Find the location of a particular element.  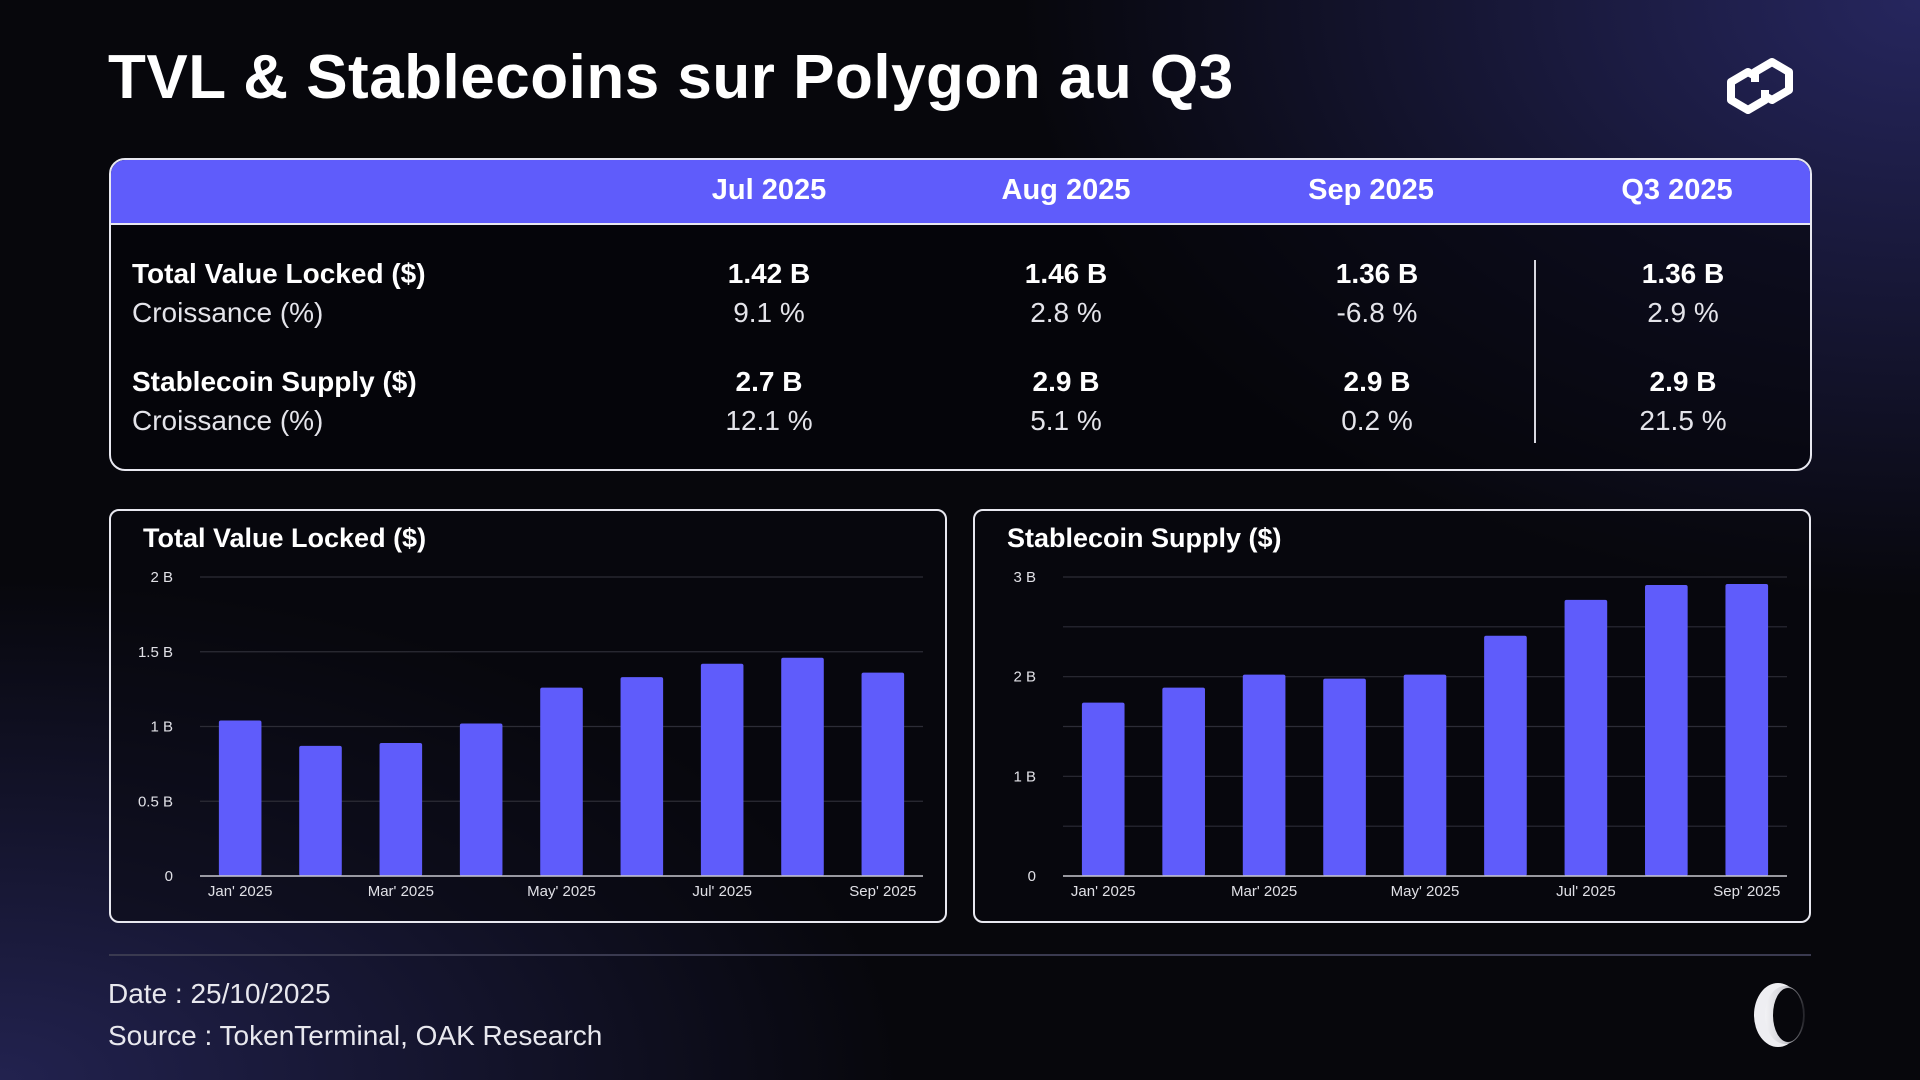

column-header: Q3 2025 is located at coordinates (1677, 190).